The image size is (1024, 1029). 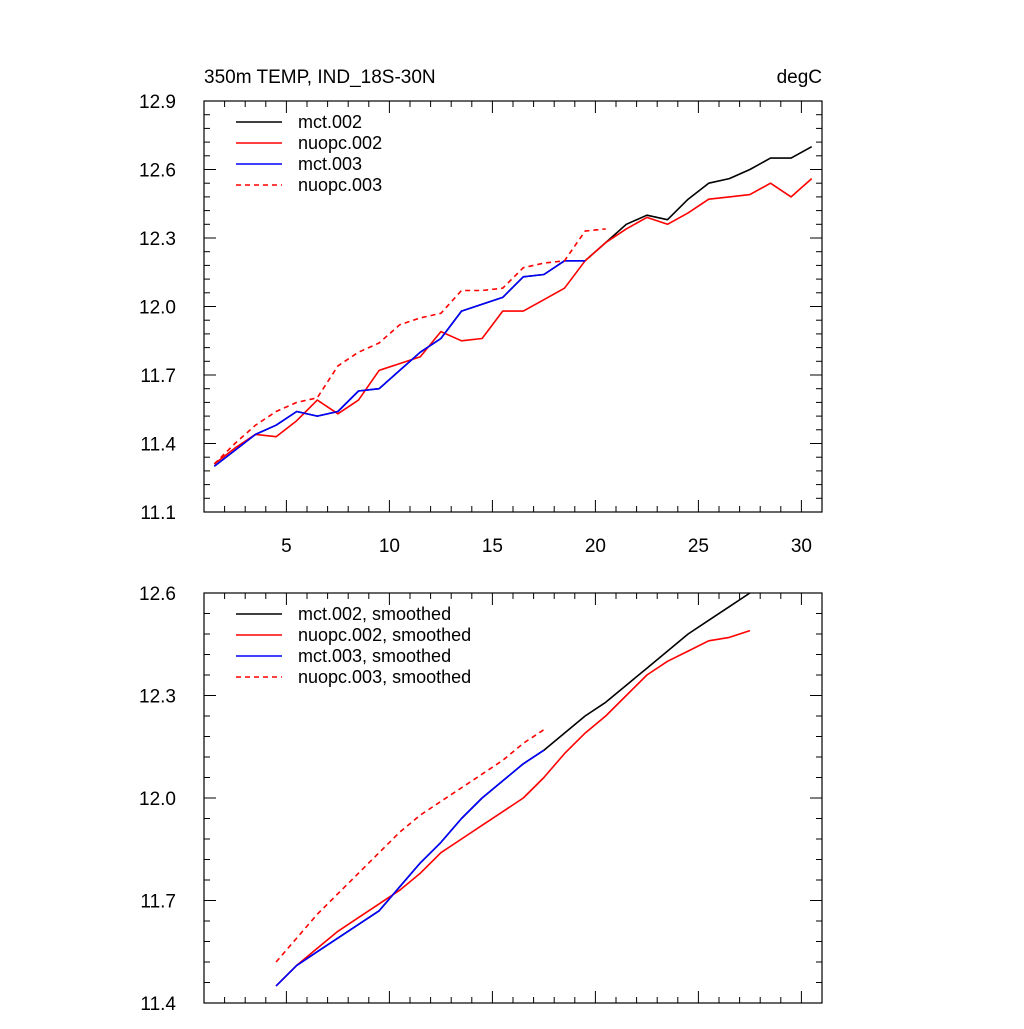 What do you see at coordinates (389, 546) in the screenshot?
I see `panel1-x-tick-label: 10` at bounding box center [389, 546].